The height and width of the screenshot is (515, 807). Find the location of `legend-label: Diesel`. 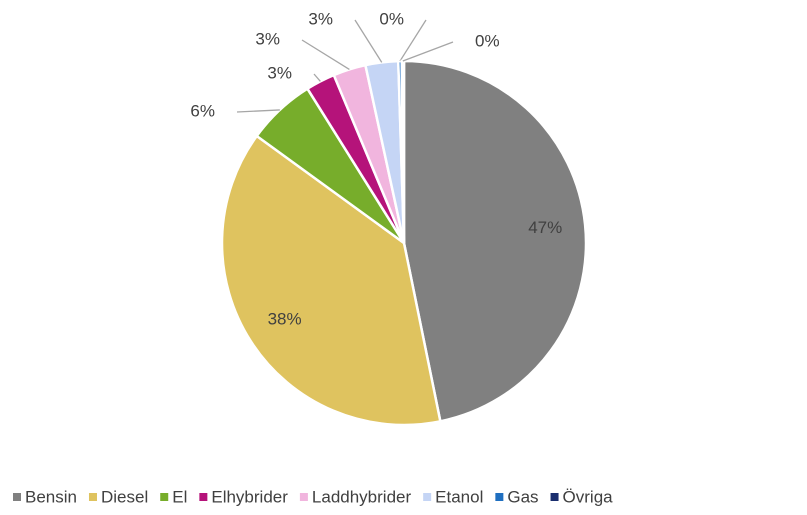

legend-label: Diesel is located at coordinates (124, 496).